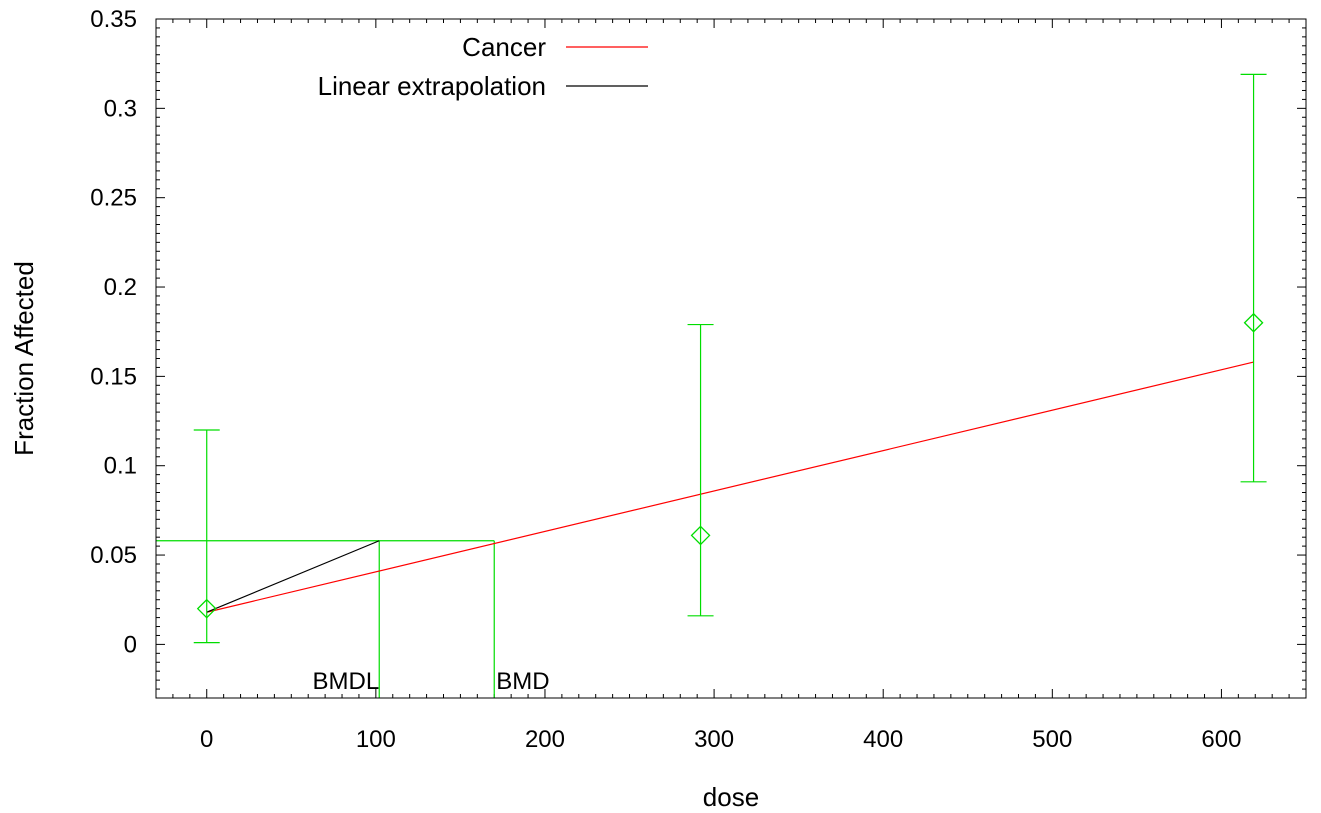 The height and width of the screenshot is (813, 1321). Describe the element at coordinates (522, 681) in the screenshot. I see `bmd-label: BMD` at that location.